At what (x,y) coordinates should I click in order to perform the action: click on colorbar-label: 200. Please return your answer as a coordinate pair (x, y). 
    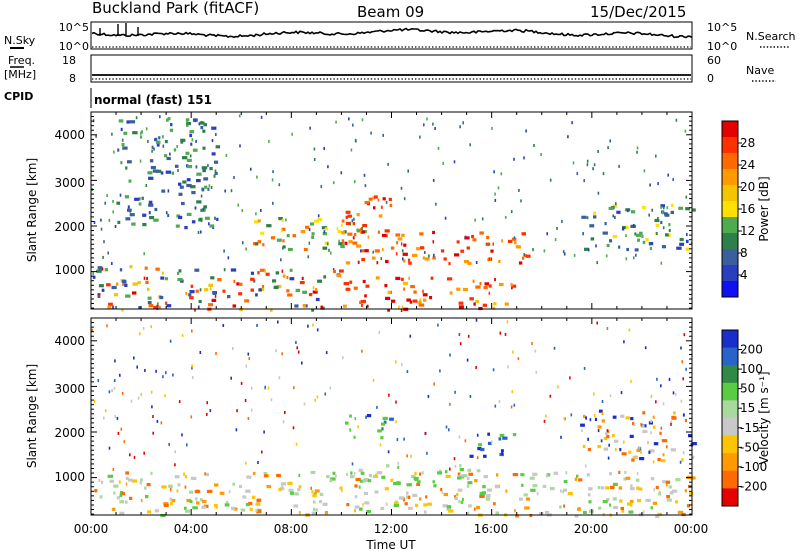
    Looking at the image, I should click on (751, 350).